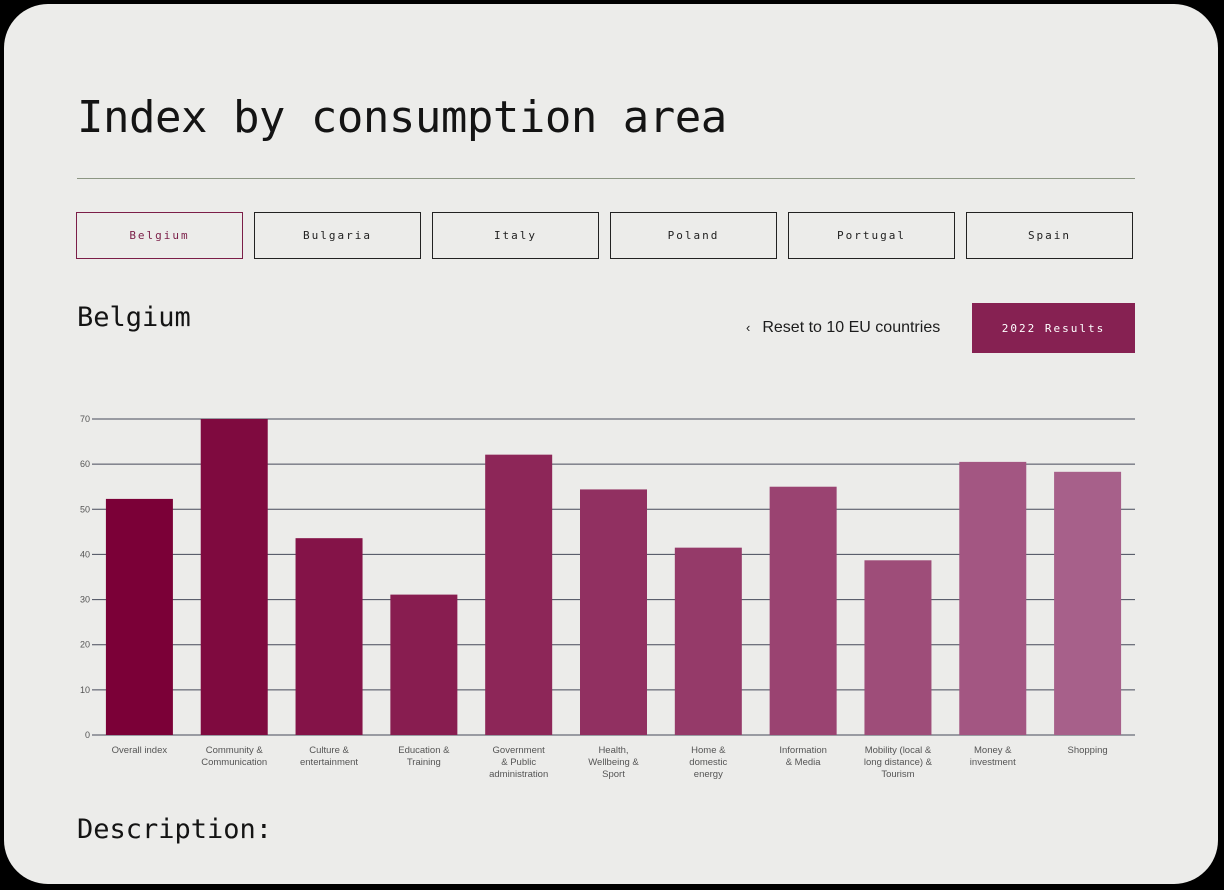  Describe the element at coordinates (993, 756) in the screenshot. I see `x-tick-label: Money & investment` at that location.